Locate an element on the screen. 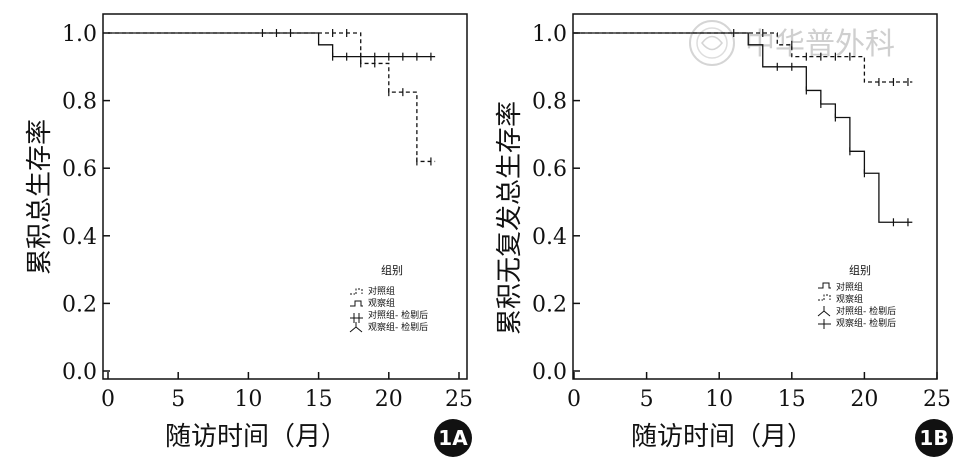 The image size is (980, 467). legend-entry-solid: 观察组 is located at coordinates (372, 303).